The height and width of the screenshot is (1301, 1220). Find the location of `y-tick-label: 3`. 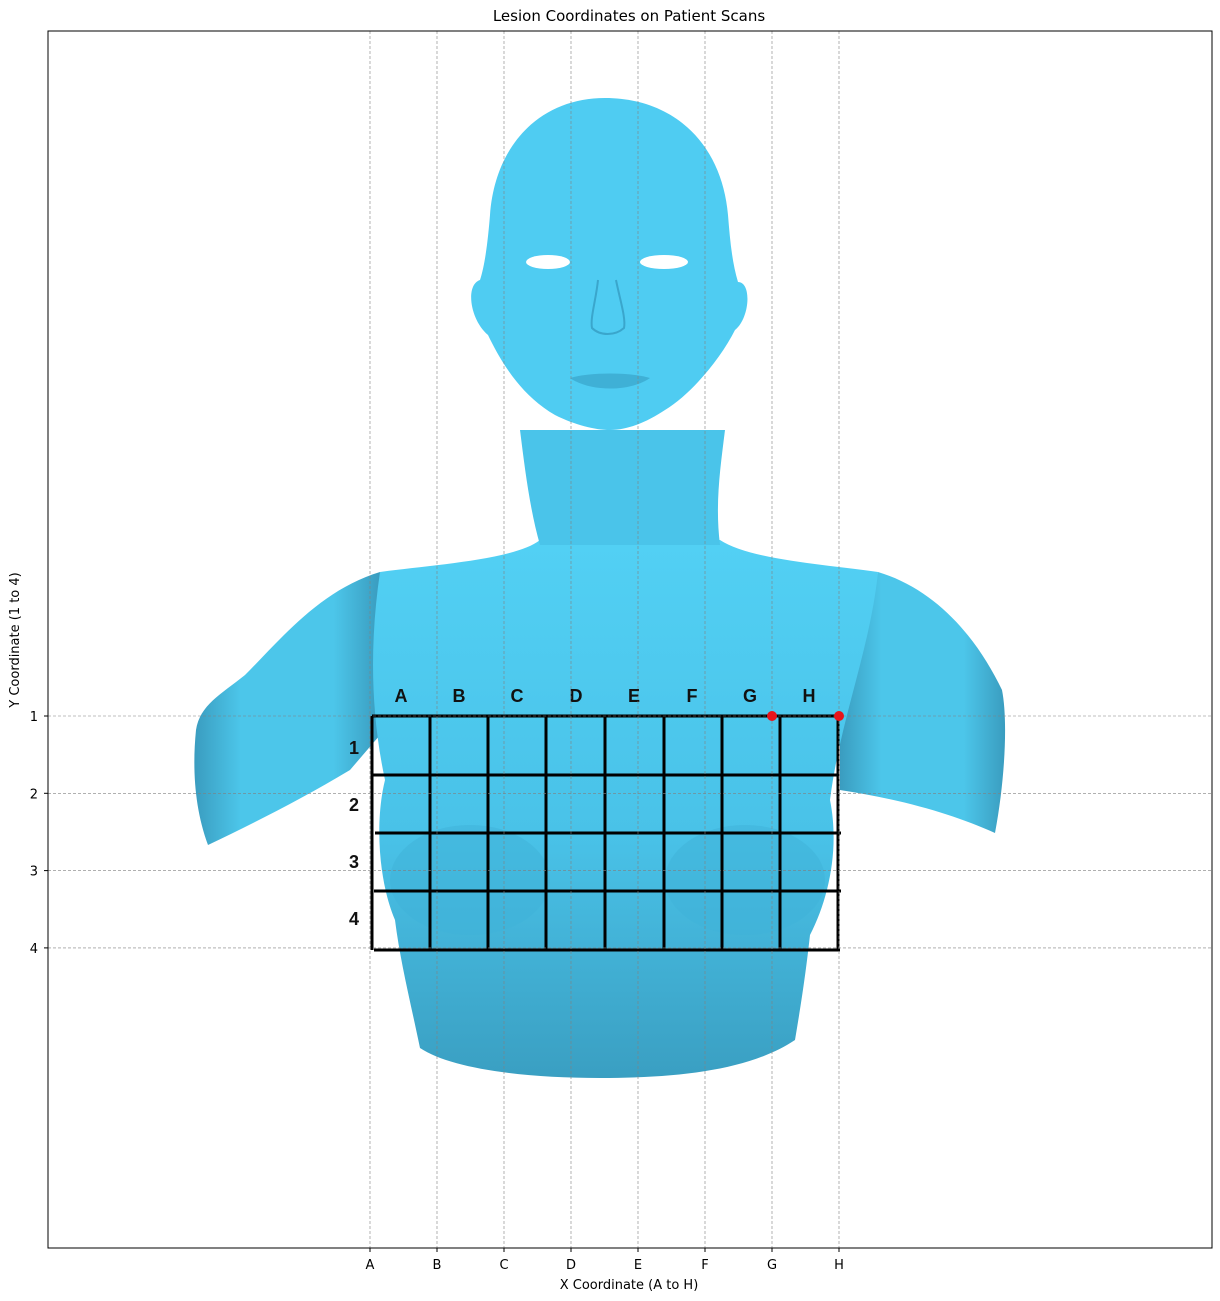

y-tick-label: 3 is located at coordinates (34, 872).